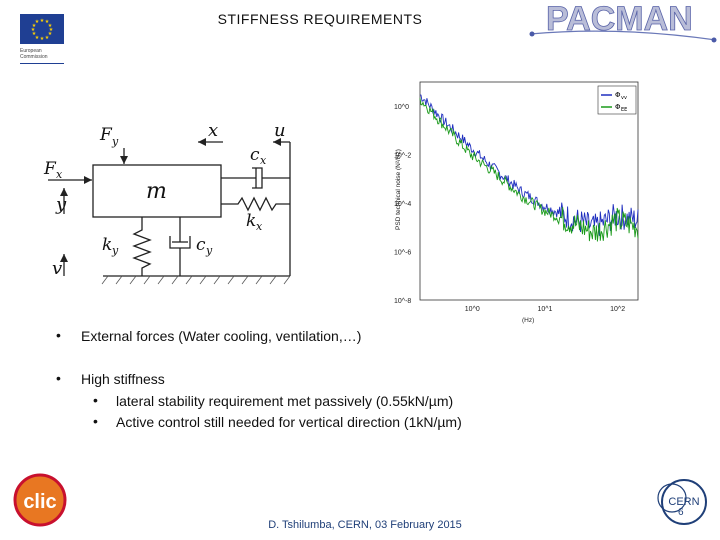 Image resolution: width=720 pixels, height=540 pixels. I want to click on footer-text: D. Tshilumba, CERN, 03 February 2015, so click(365, 525).